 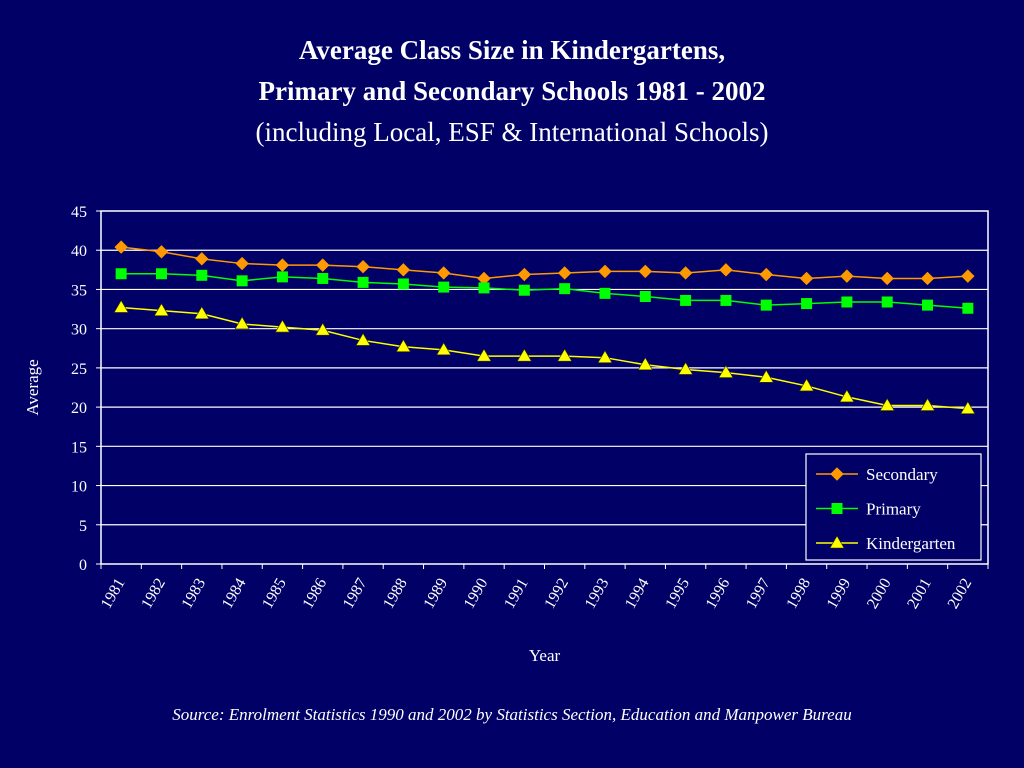 I want to click on x-tick-label: 1985, so click(x=274, y=594).